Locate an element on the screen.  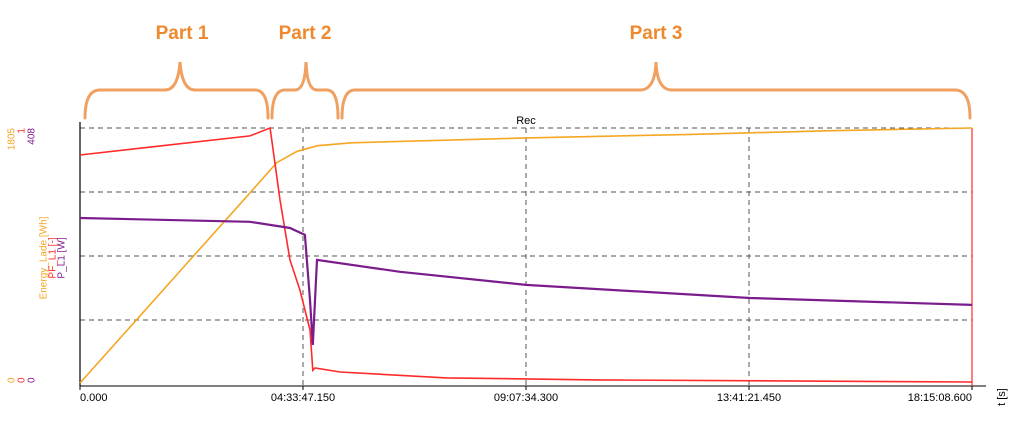
chart-title: Rec is located at coordinates (526, 121).